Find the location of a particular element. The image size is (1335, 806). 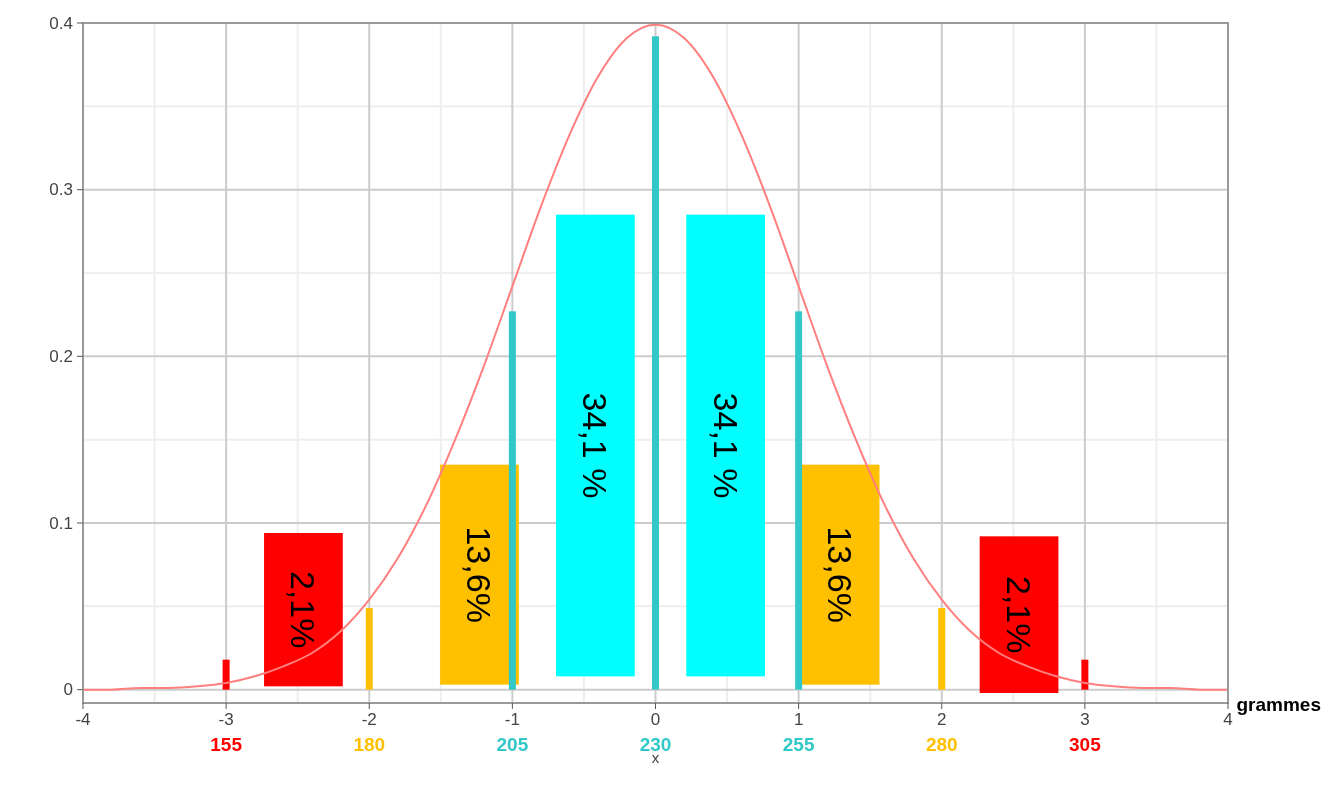

x-tick-label: -1 is located at coordinates (512, 719).